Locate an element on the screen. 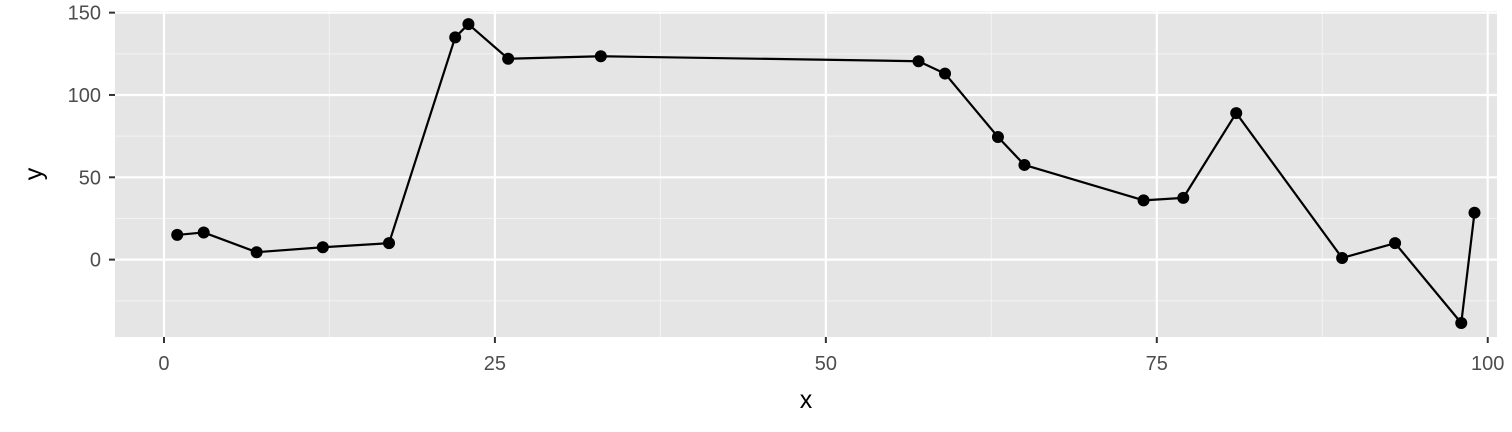 Image resolution: width=1512 pixels, height=432 pixels. y-tick-label: 50 is located at coordinates (90, 178).